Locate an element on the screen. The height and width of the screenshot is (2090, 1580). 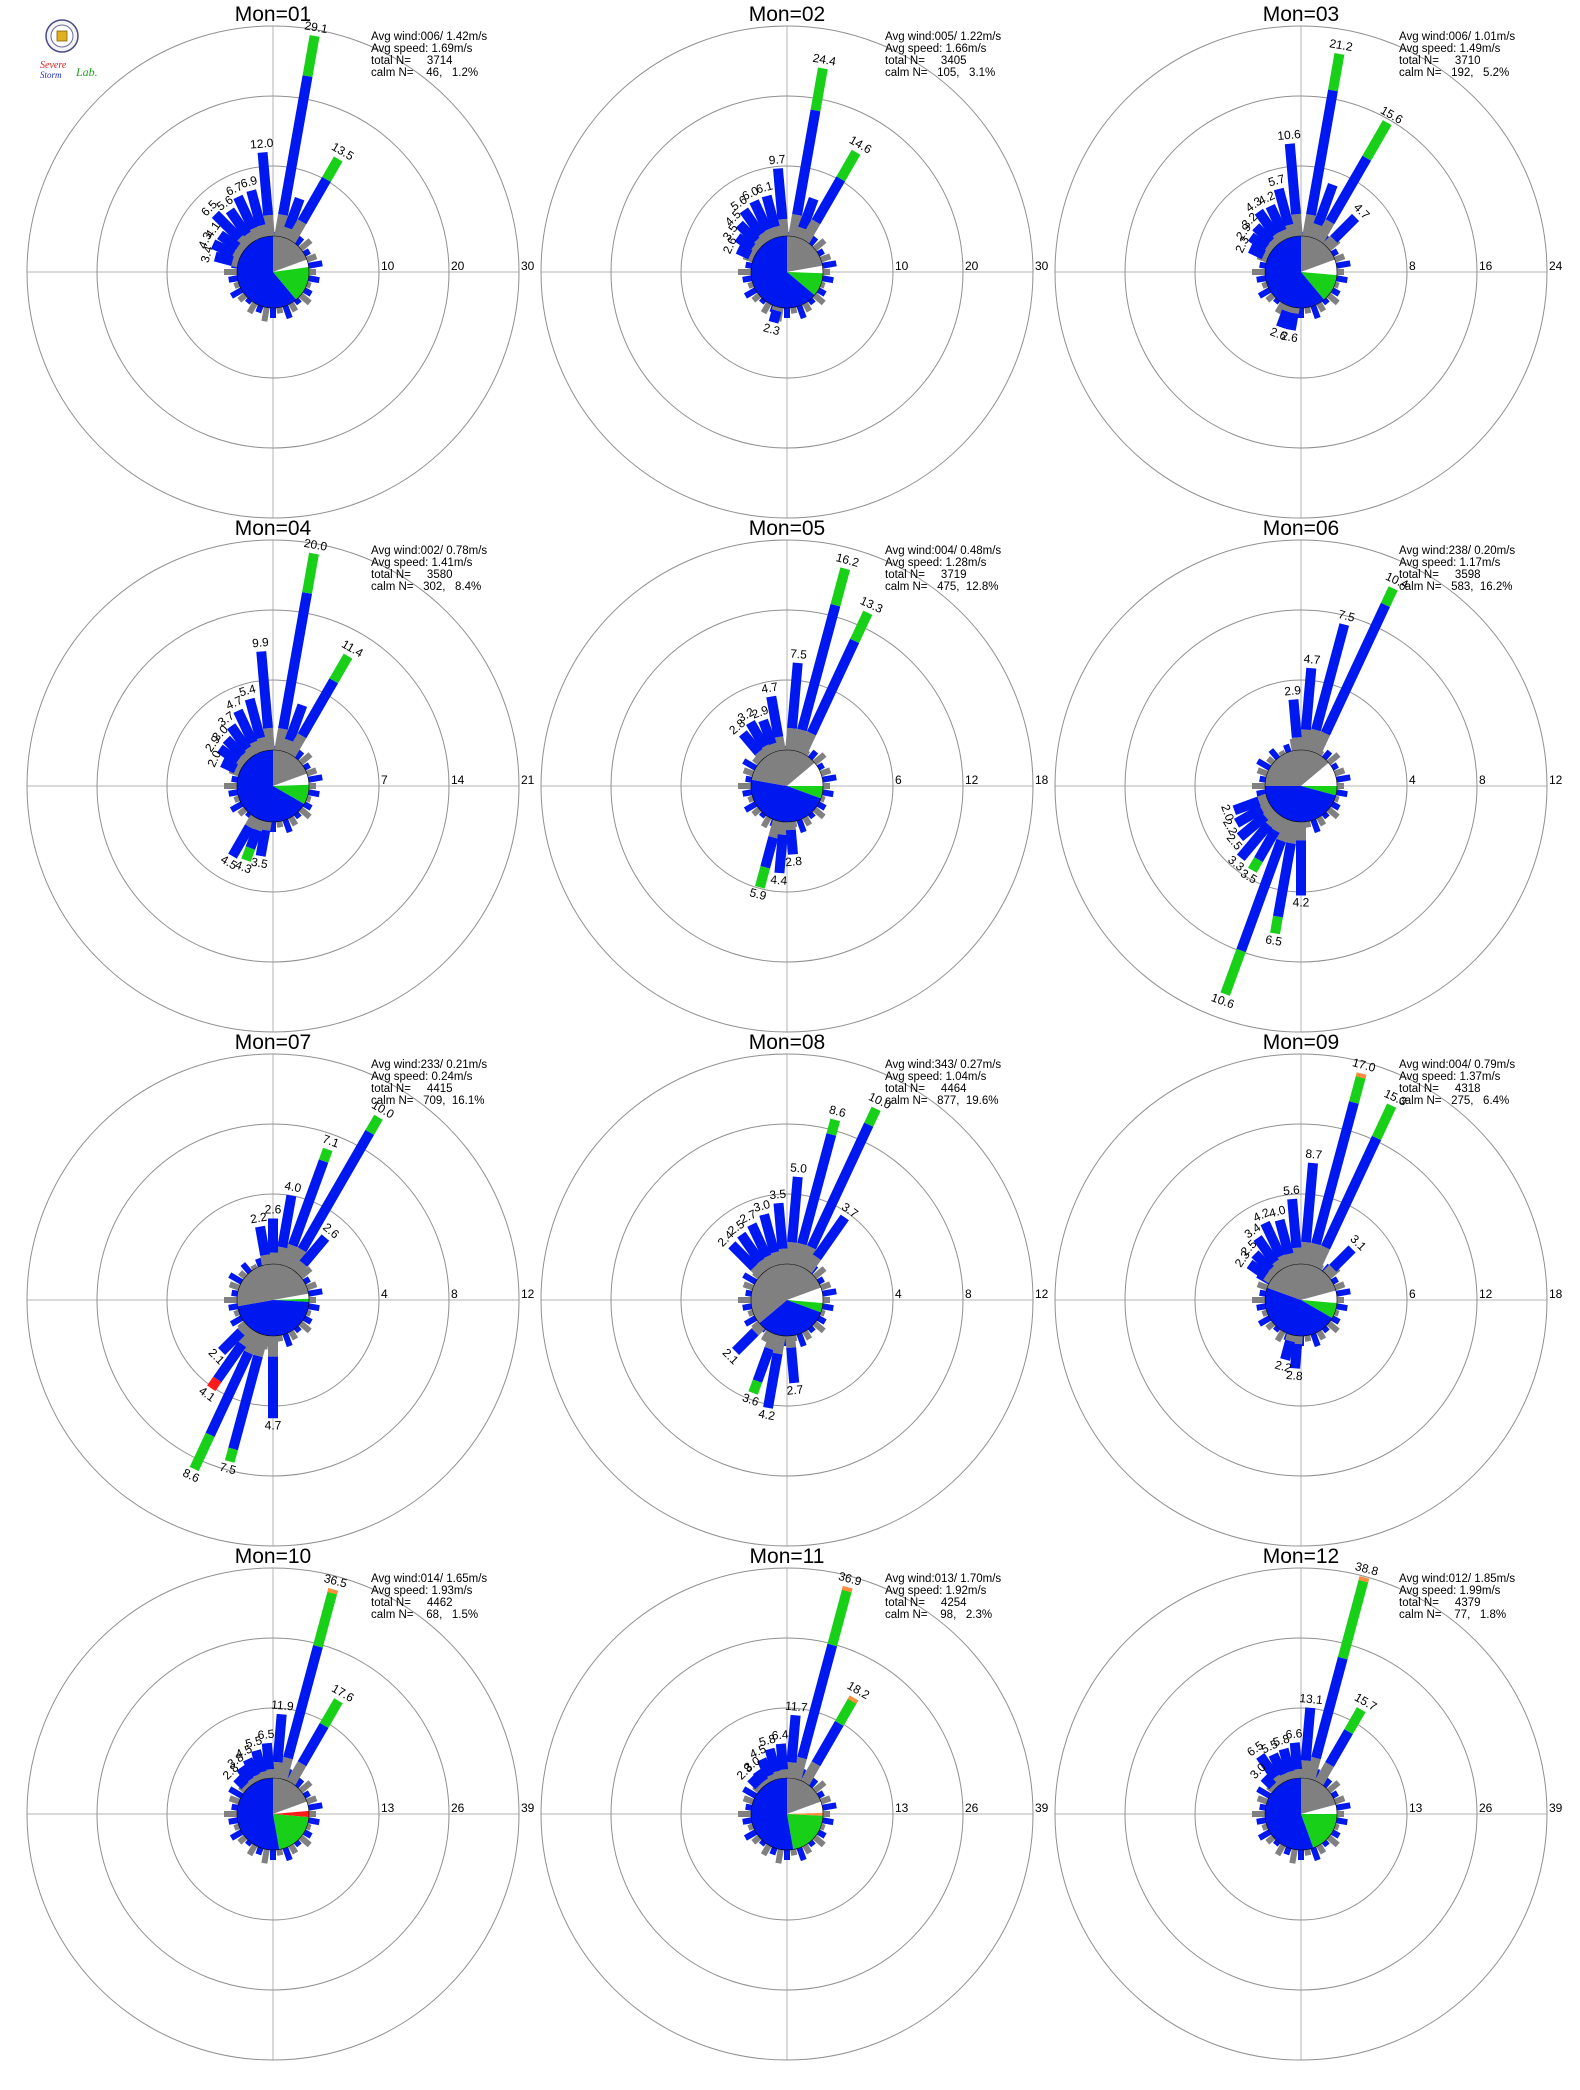
bar-value-label: 20.0 is located at coordinates (316, 545).